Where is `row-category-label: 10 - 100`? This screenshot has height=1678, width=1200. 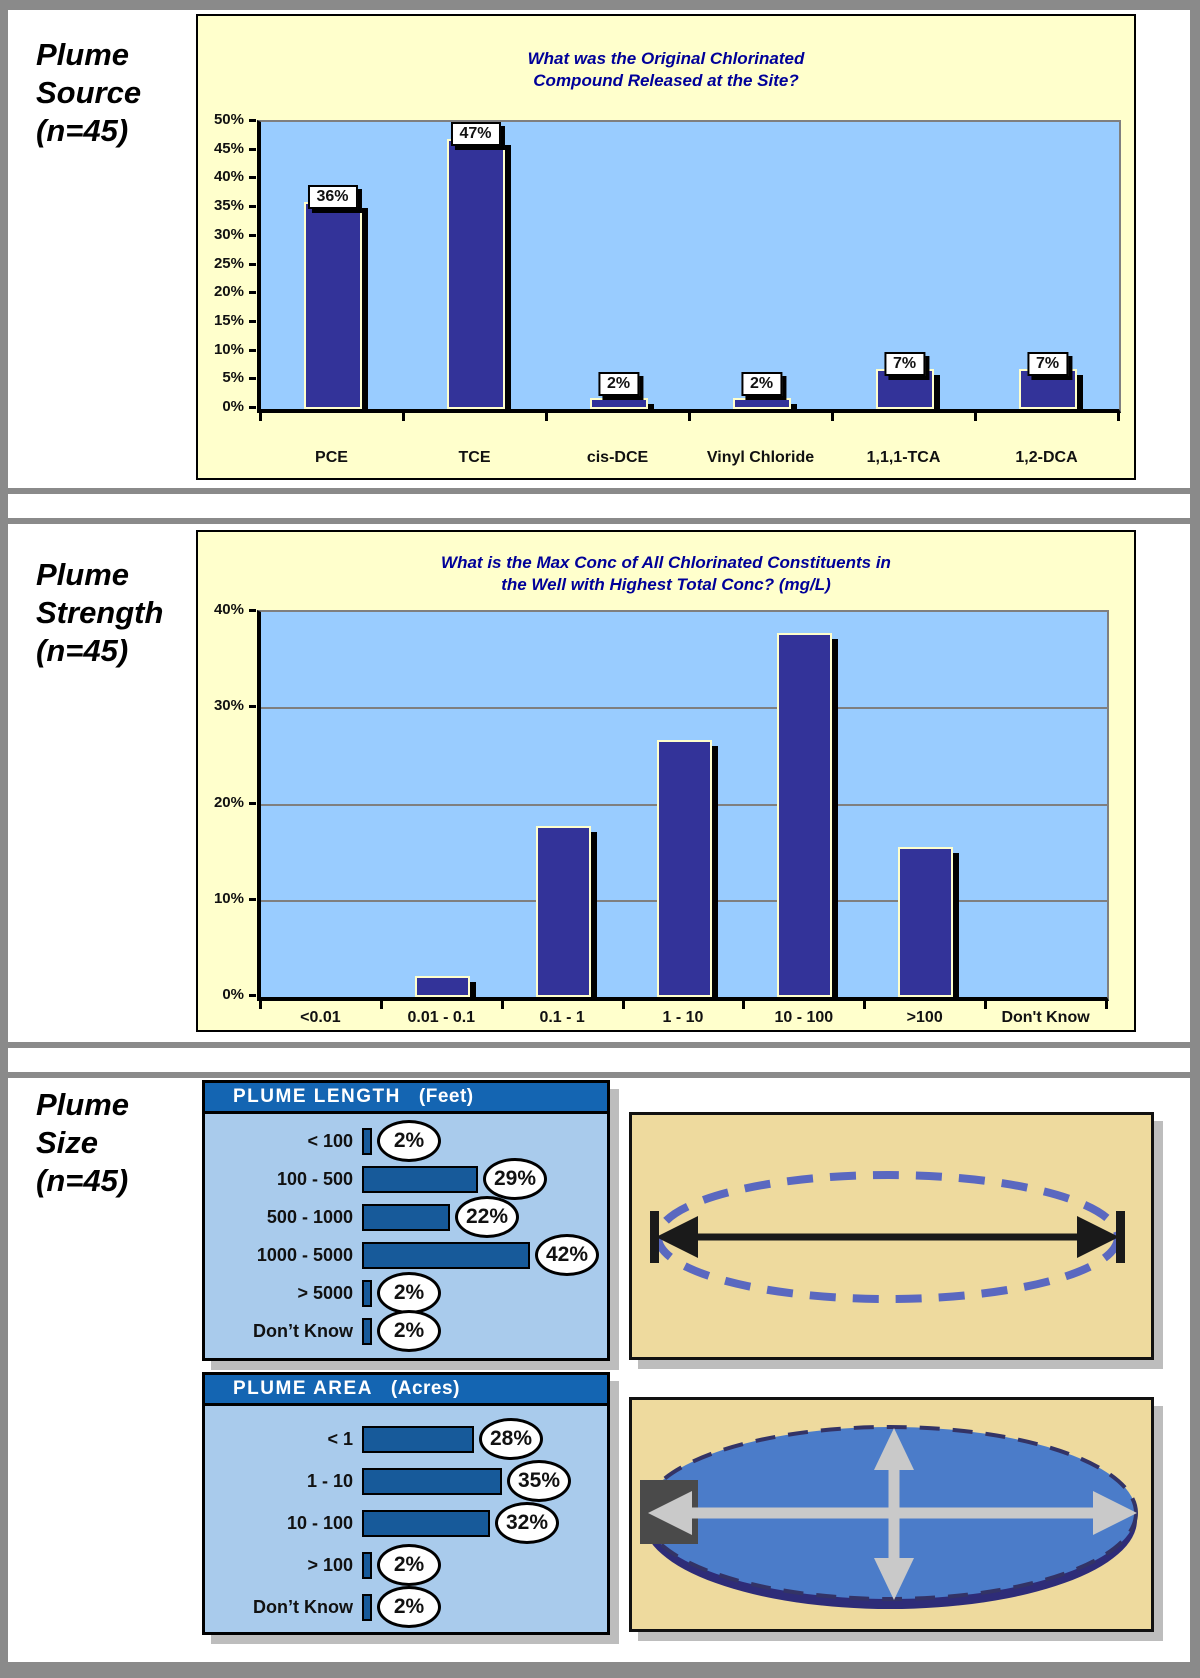
row-category-label: 10 - 100 is located at coordinates (319, 1522).